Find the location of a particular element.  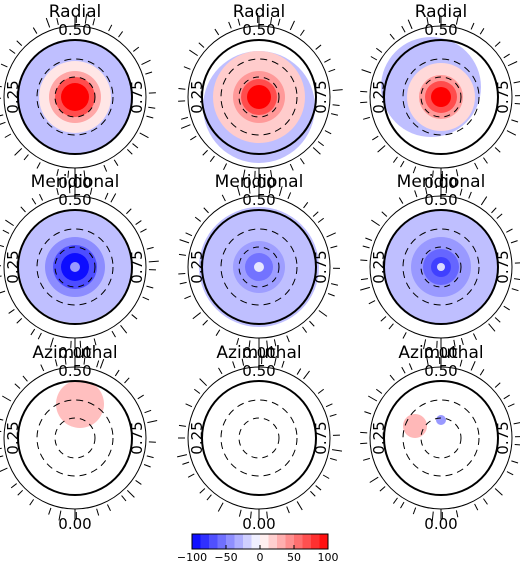

colorbar-tick-label: −50 is located at coordinates (225, 557).